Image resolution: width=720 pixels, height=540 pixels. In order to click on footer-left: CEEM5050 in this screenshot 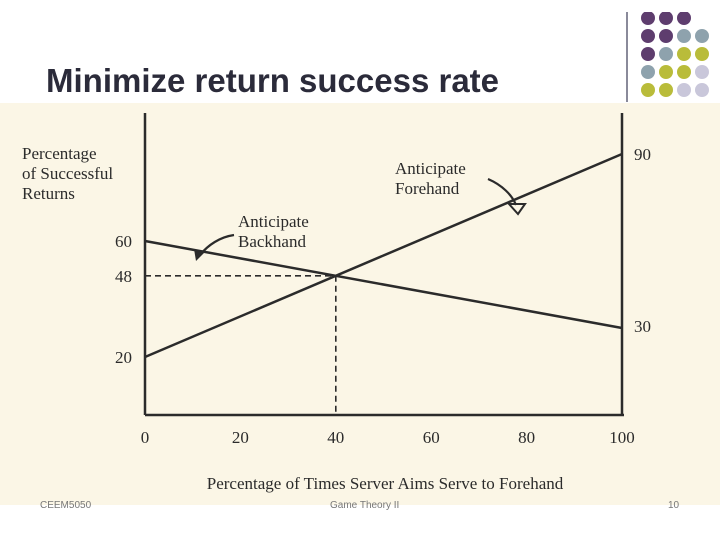, I will do `click(66, 505)`.